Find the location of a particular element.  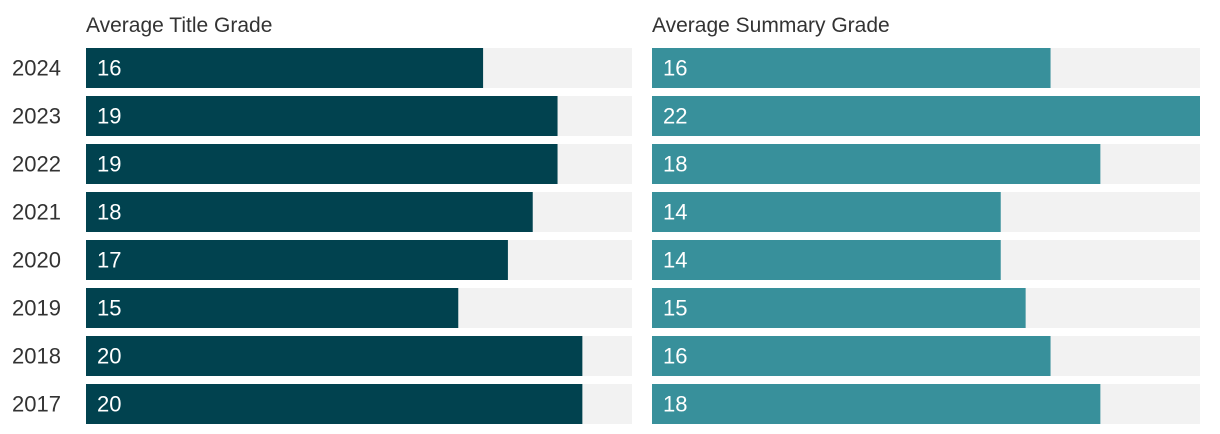

bar-value-label-2020: 14 is located at coordinates (675, 260).